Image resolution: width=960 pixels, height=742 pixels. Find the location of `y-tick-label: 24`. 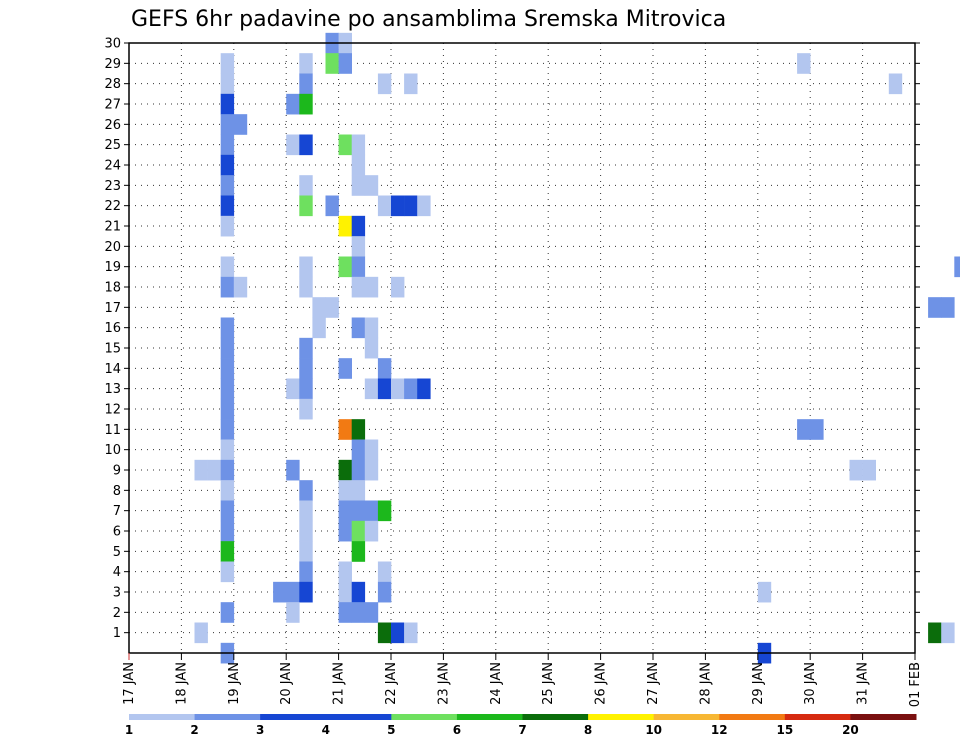

y-tick-label: 24 is located at coordinates (112, 166).